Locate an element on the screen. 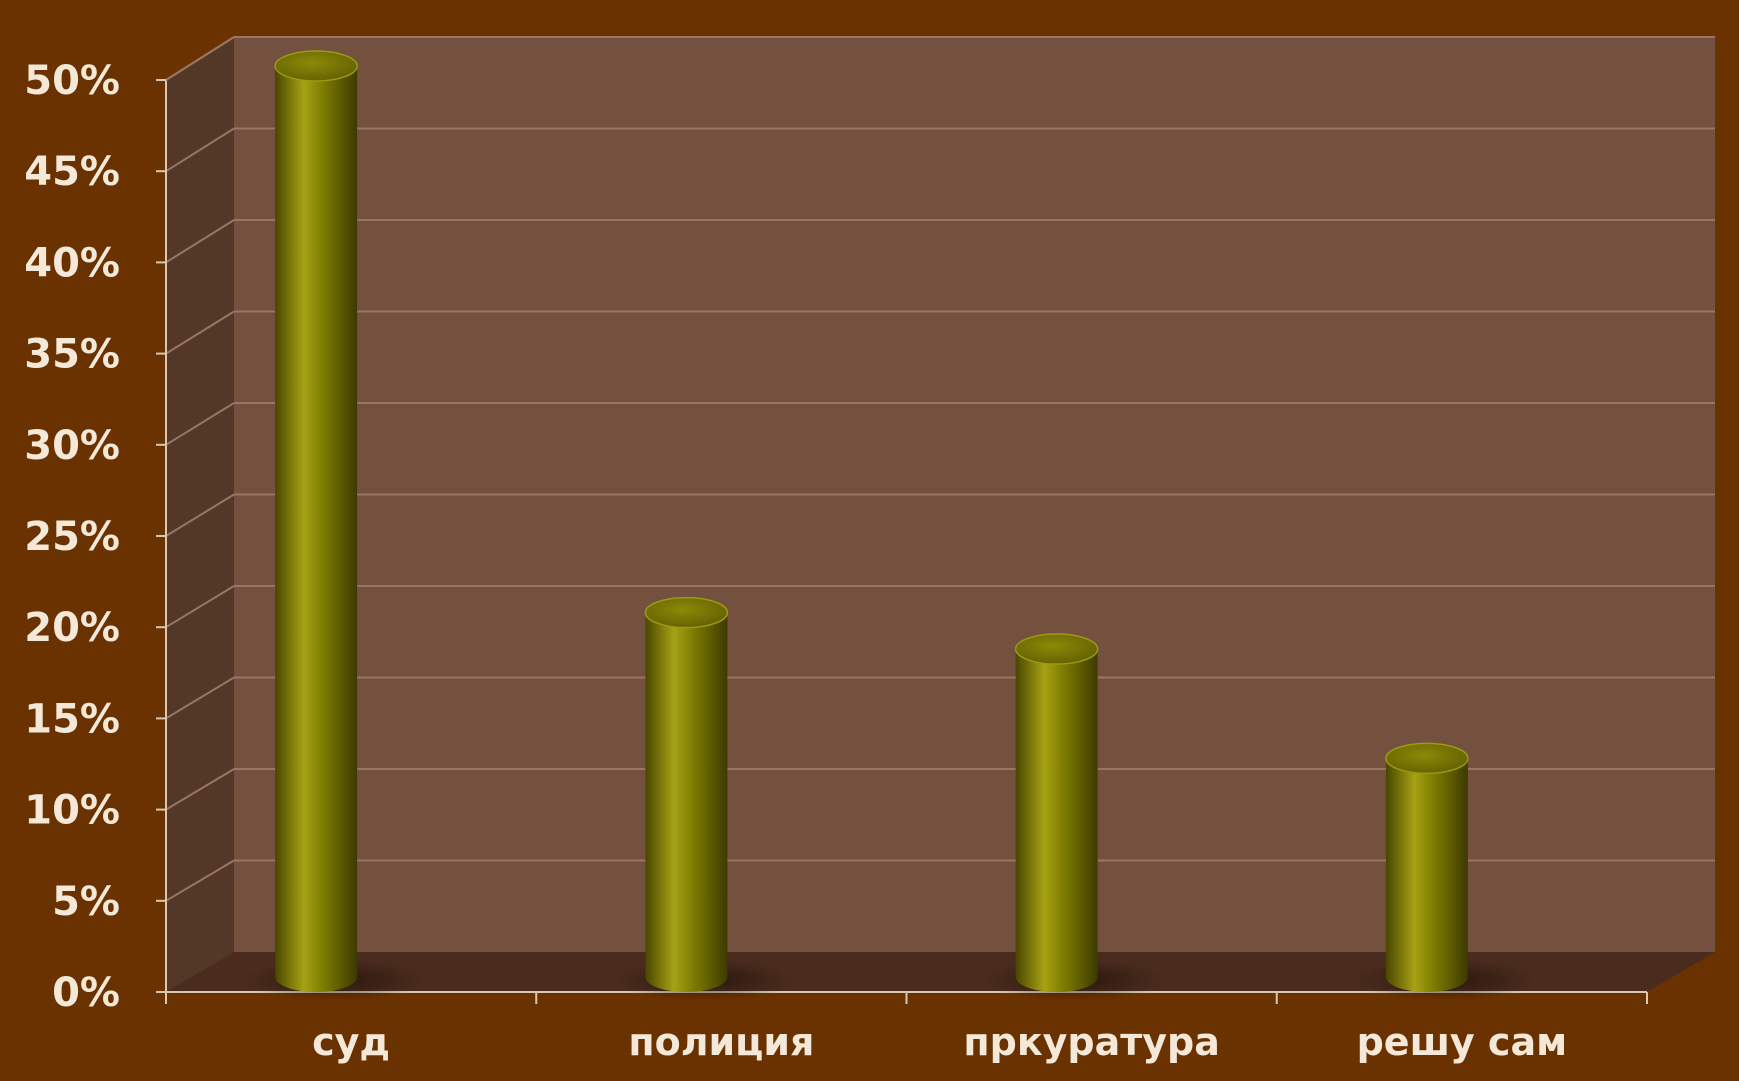  y-tick-label: 0% is located at coordinates (86, 993).